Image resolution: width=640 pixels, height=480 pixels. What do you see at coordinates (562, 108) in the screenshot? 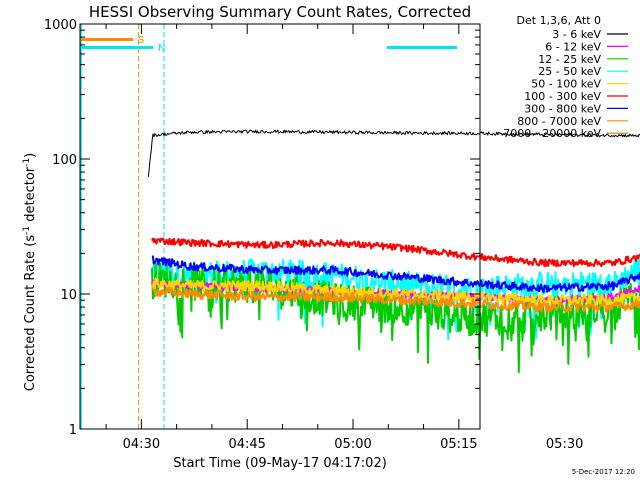
I see `legend-entry-label: 300 - 800 keV` at bounding box center [562, 108].